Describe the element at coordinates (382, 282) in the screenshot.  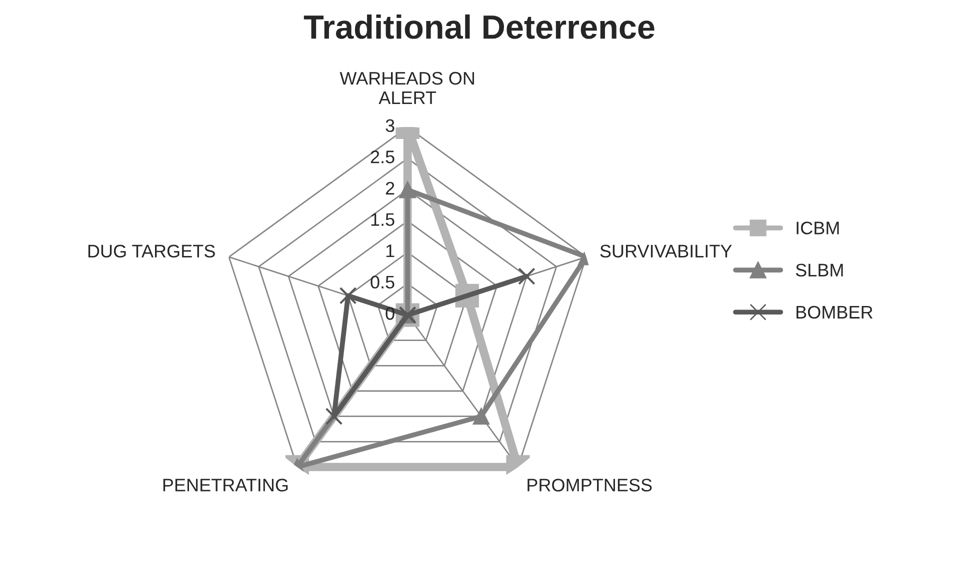
I see `y-tick-label: 0.5` at that location.